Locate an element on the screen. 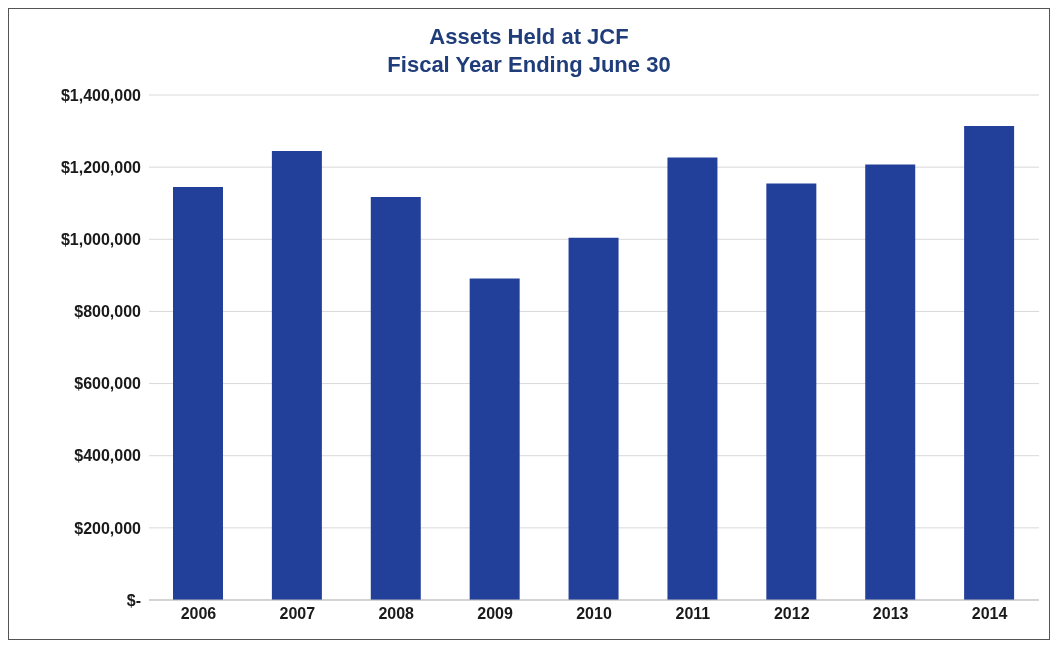 The image size is (1062, 649). x-tick-label: 2006 is located at coordinates (198, 614).